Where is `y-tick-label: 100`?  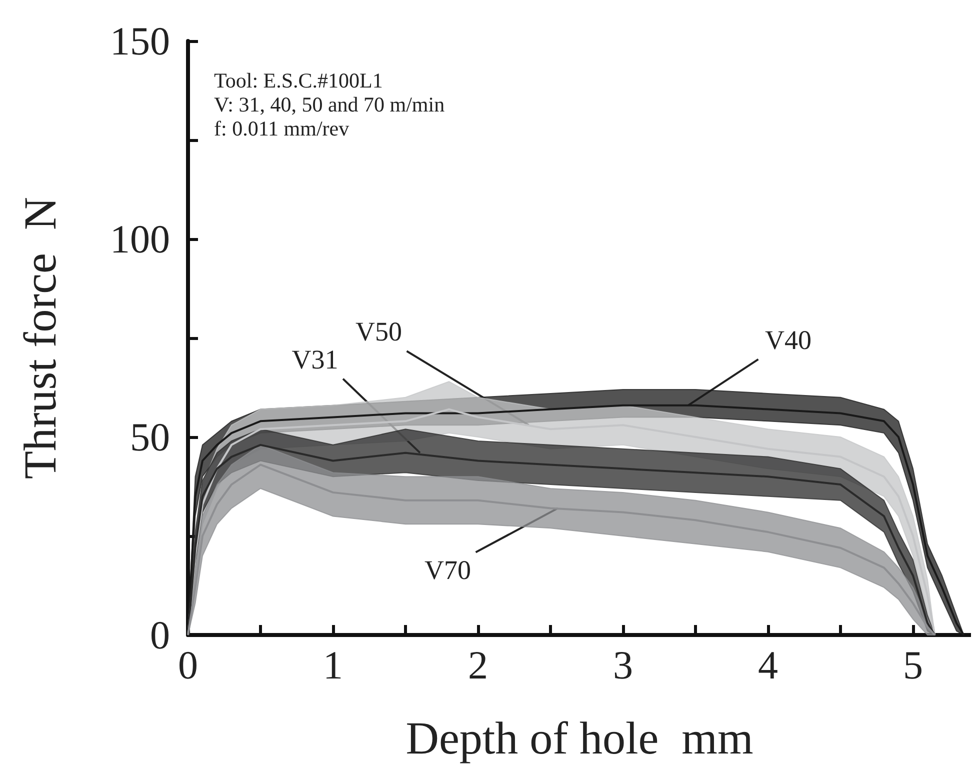 y-tick-label: 100 is located at coordinates (140, 239).